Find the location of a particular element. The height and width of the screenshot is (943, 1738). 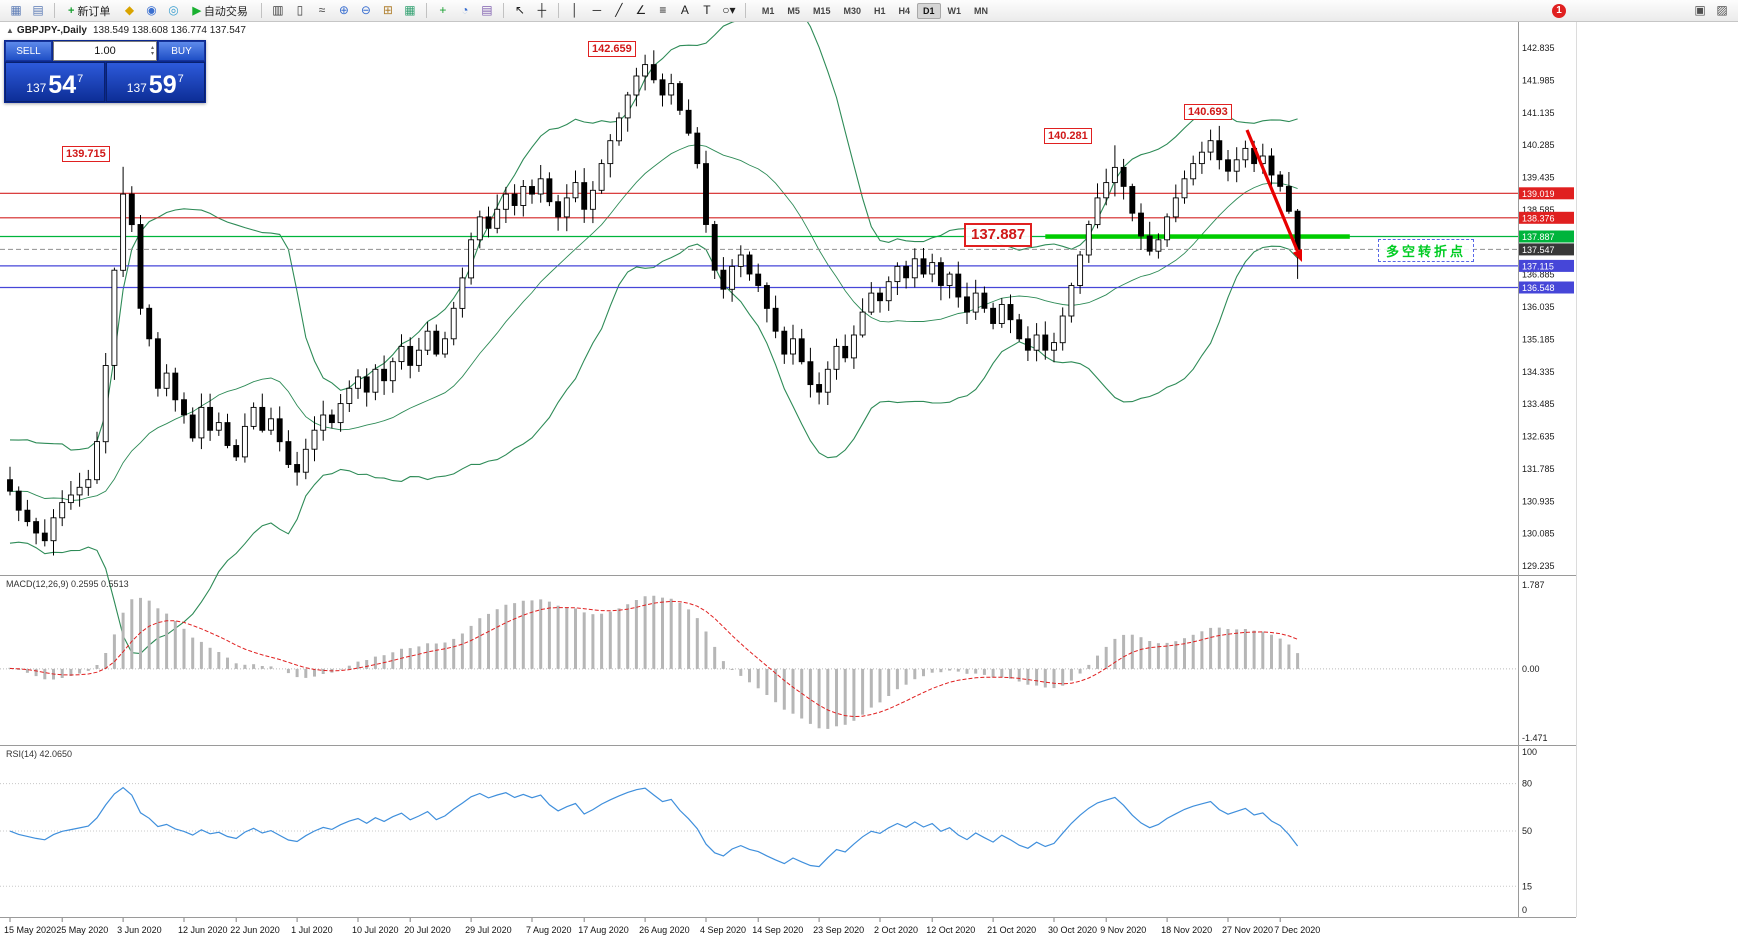

horizontal-lines is located at coordinates (759, 240).